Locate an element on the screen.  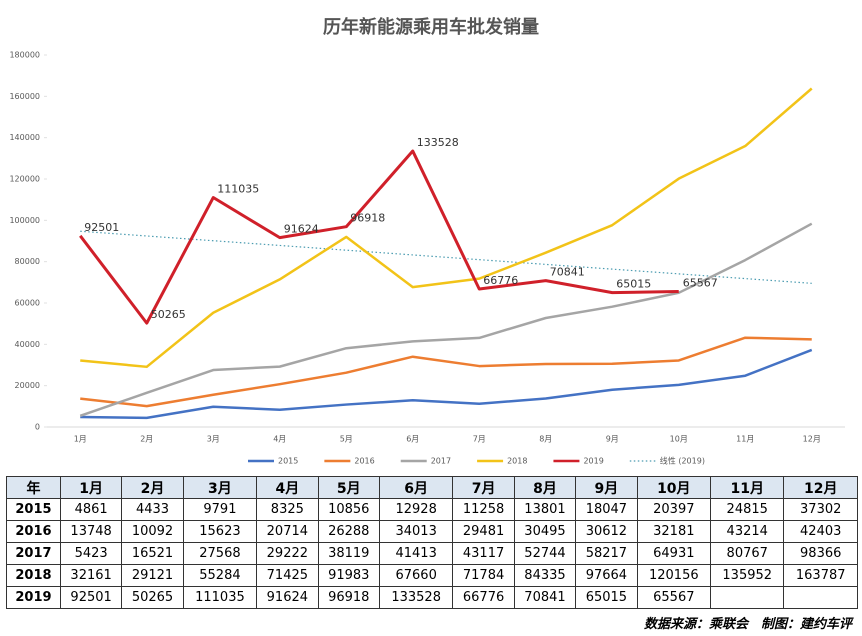
table-cell: 8325 is located at coordinates (287, 509).